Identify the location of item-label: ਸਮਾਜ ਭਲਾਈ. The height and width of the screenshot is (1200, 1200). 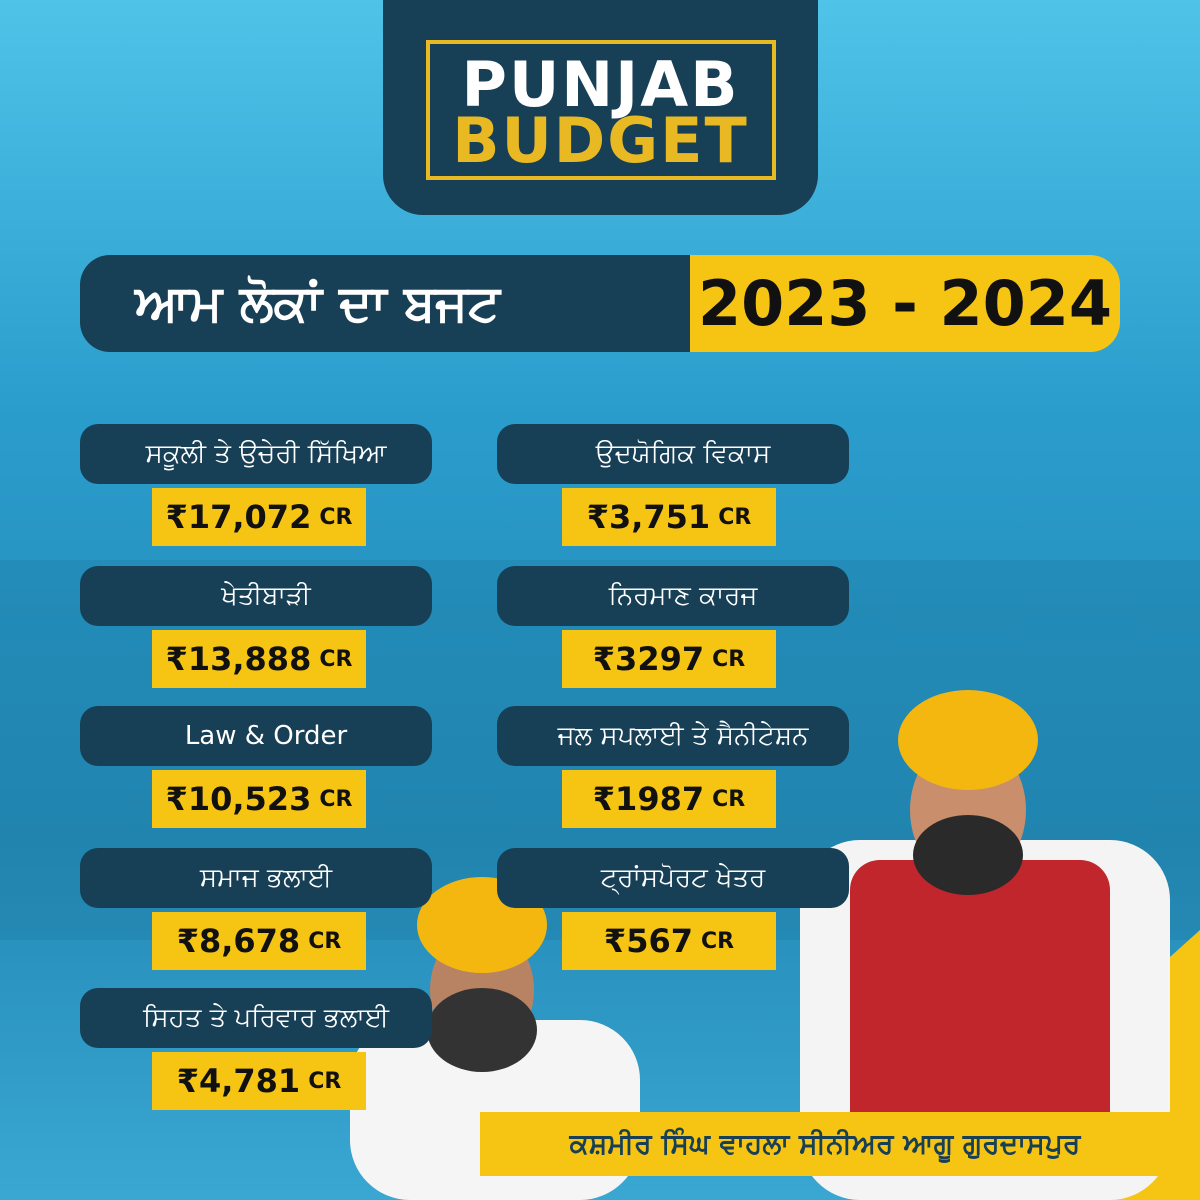
(256, 878).